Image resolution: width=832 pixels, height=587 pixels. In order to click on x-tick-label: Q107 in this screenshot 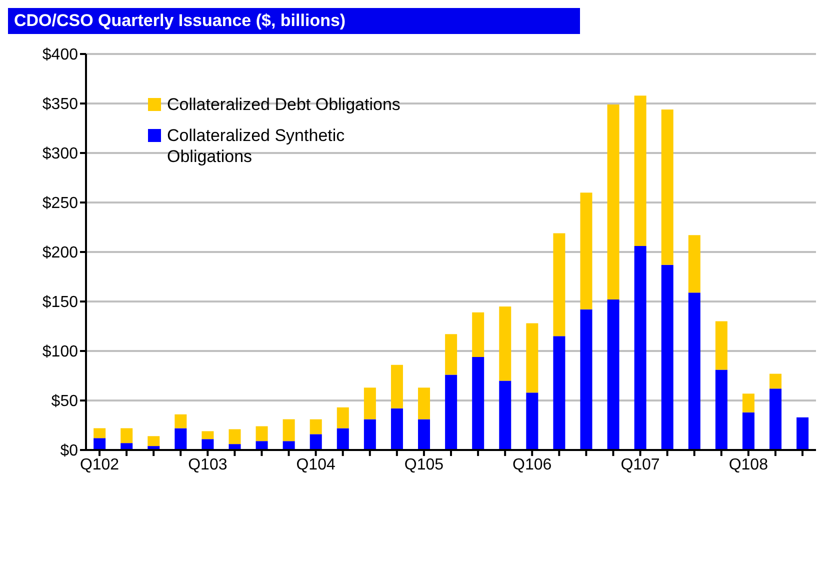, I will do `click(640, 465)`.